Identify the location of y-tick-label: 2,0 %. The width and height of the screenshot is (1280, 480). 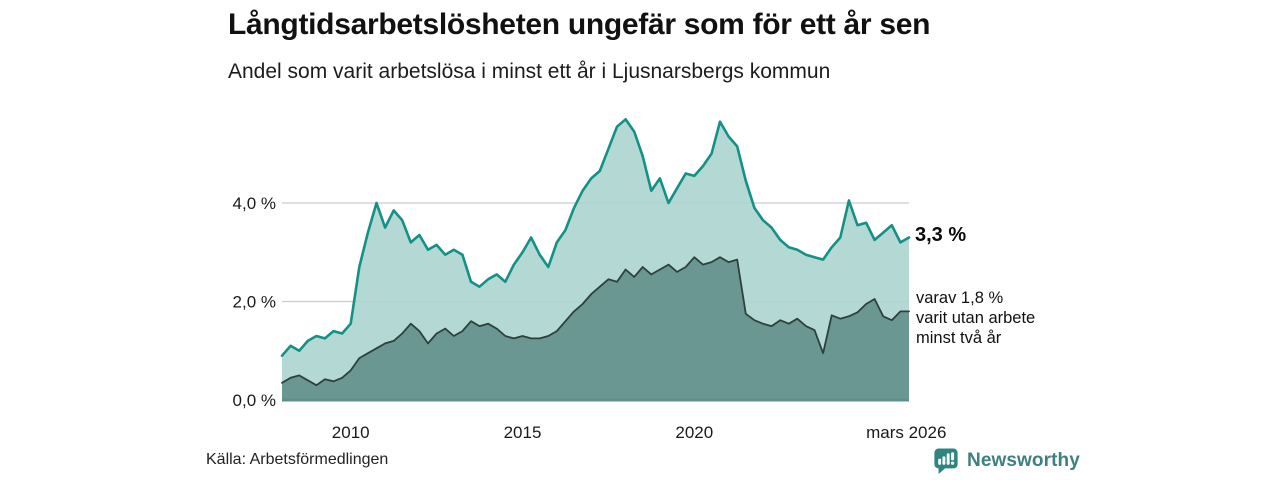
(254, 302).